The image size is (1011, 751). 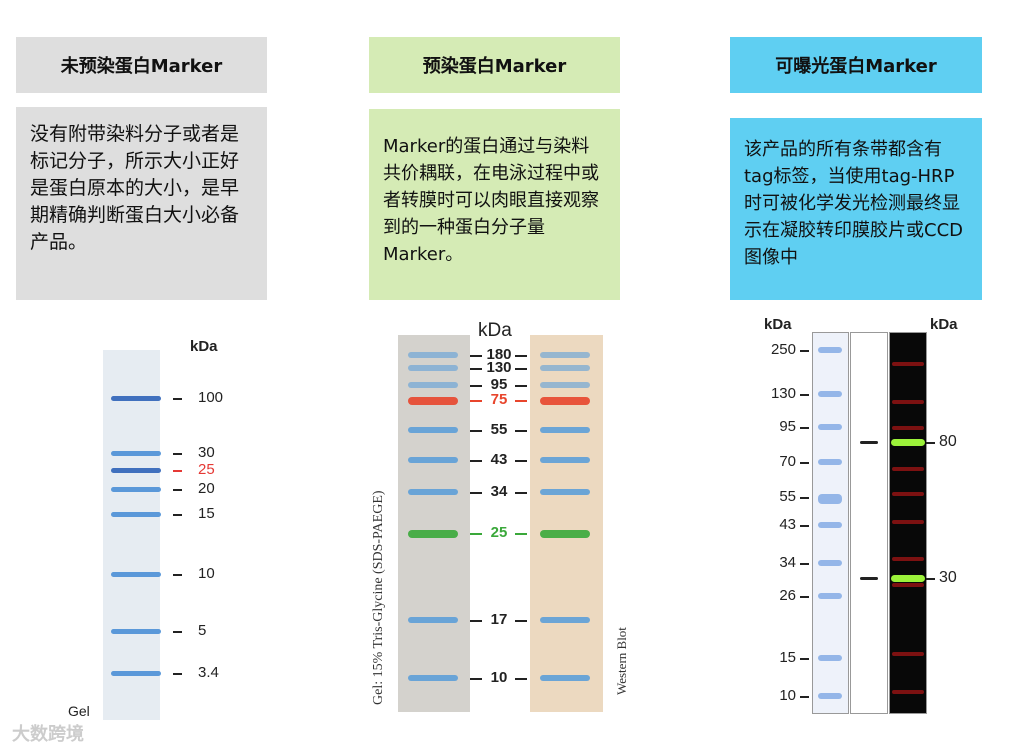 I want to click on gel2-label: 75, so click(x=499, y=399).